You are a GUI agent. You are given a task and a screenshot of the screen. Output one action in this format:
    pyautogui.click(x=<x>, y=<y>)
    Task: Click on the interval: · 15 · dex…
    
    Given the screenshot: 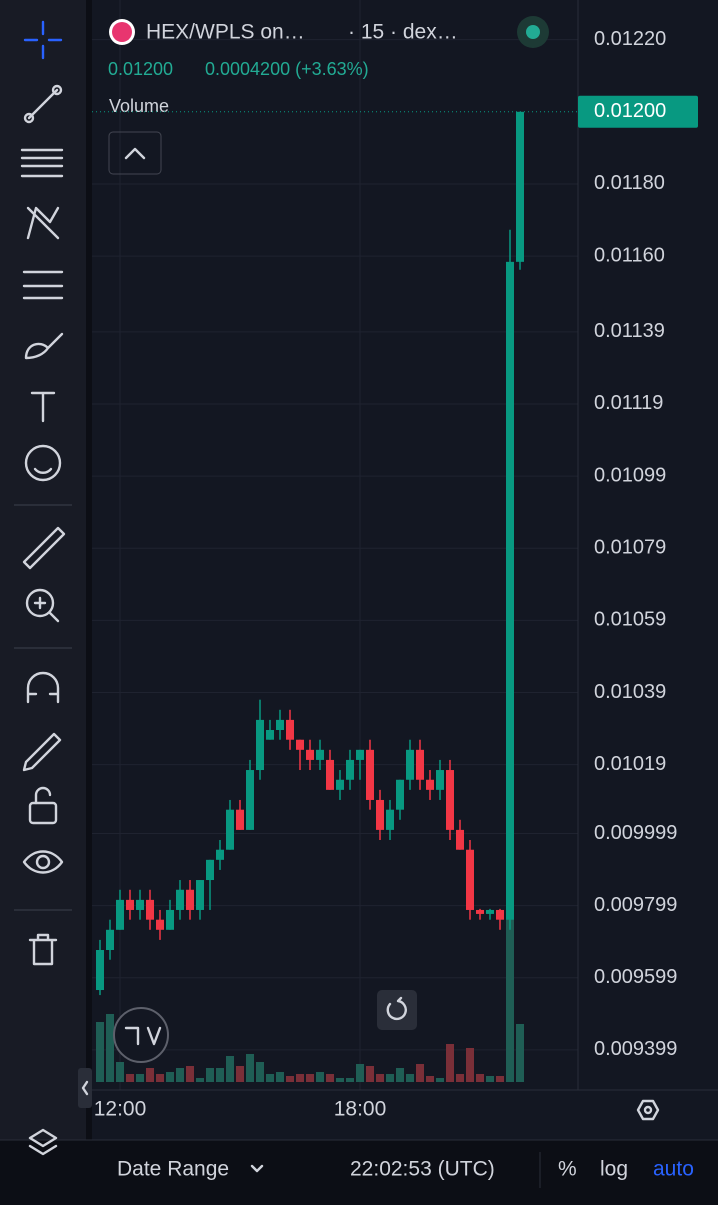 What is the action you would take?
    pyautogui.click(x=403, y=32)
    